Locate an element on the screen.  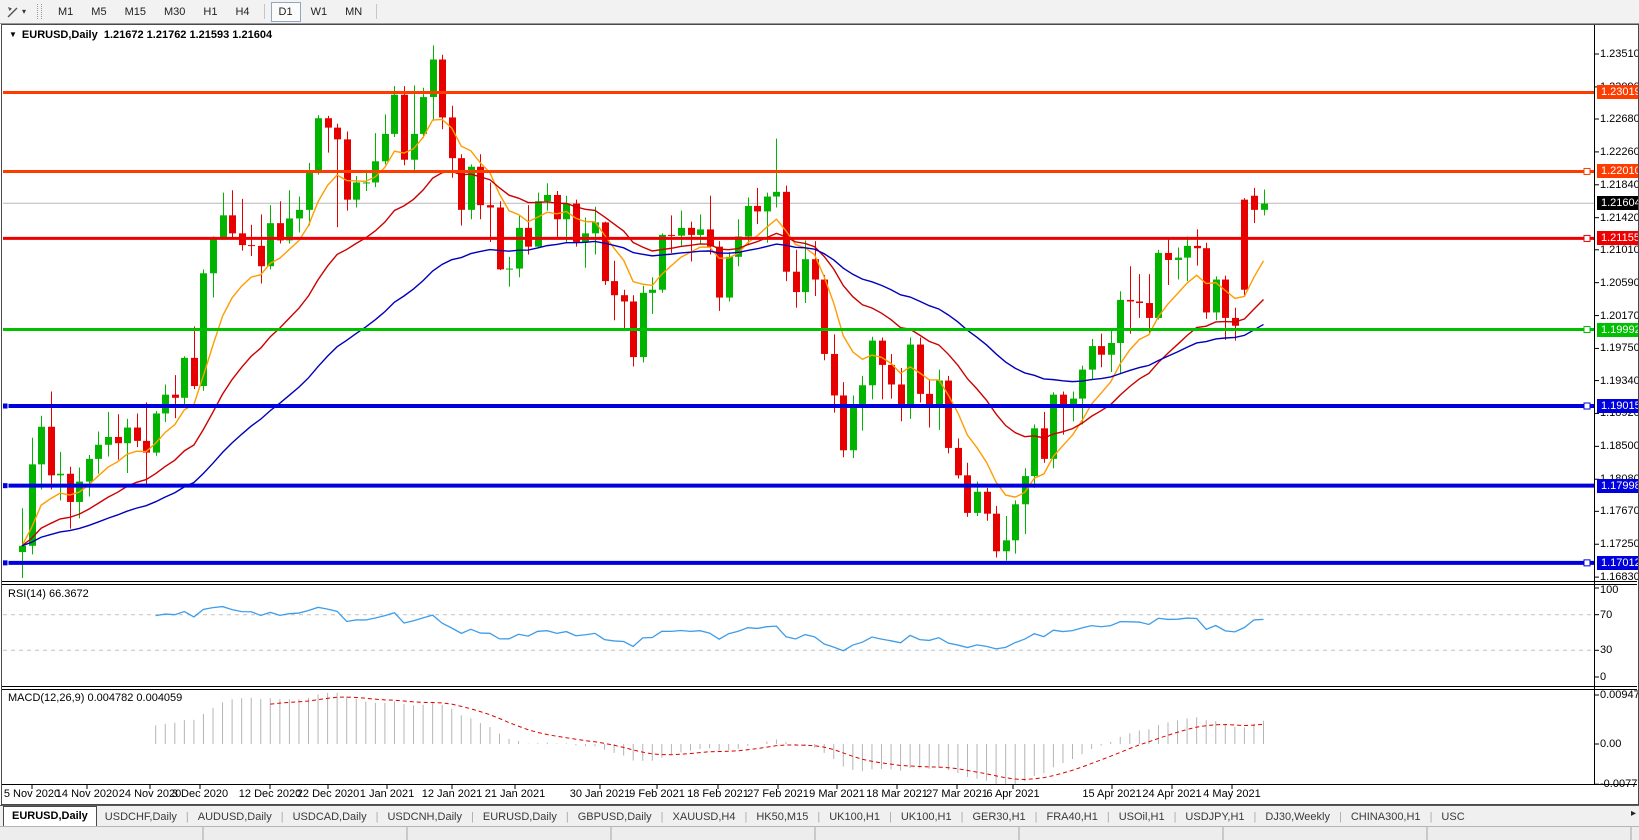
rsi-line is located at coordinates (709, 628).